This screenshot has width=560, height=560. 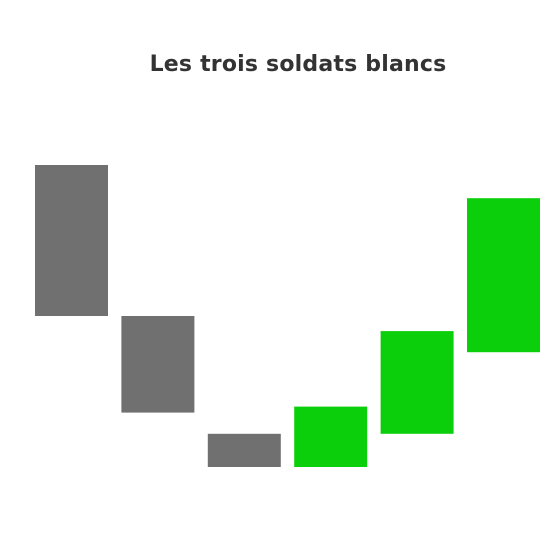 I want to click on candle-3-bearish, so click(x=244, y=450).